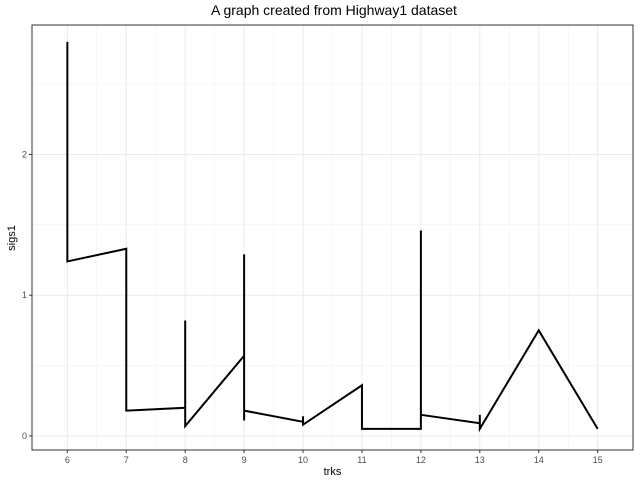 The image size is (640, 480). Describe the element at coordinates (480, 460) in the screenshot. I see `x-tick-label: 13` at that location.